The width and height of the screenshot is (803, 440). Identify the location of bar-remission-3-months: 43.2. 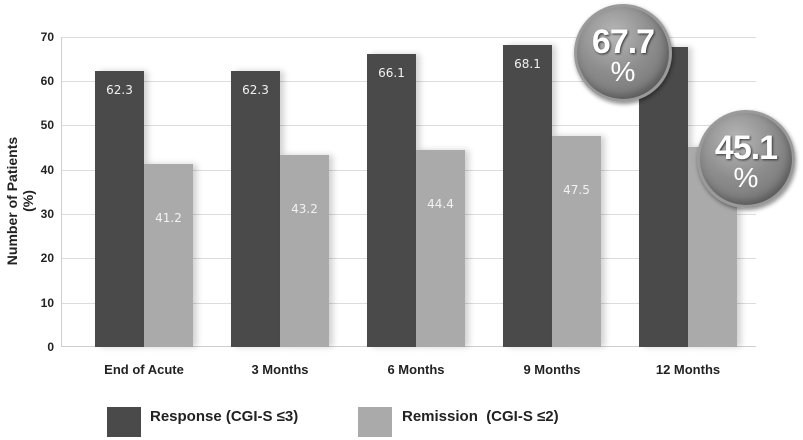
(304, 251).